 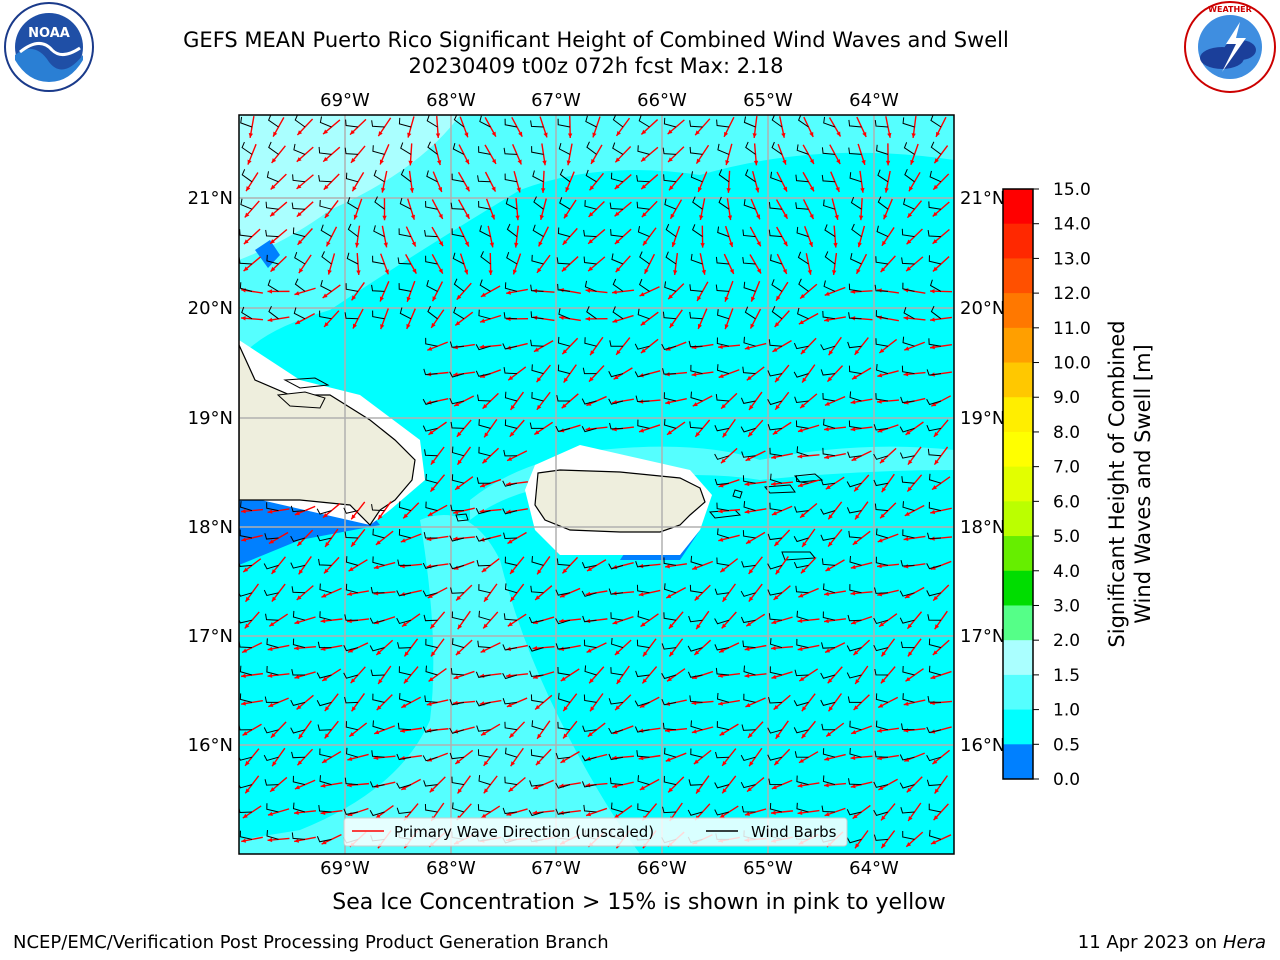 What do you see at coordinates (1072, 190) in the screenshot?
I see `colorbar-tick-label: 15.0` at bounding box center [1072, 190].